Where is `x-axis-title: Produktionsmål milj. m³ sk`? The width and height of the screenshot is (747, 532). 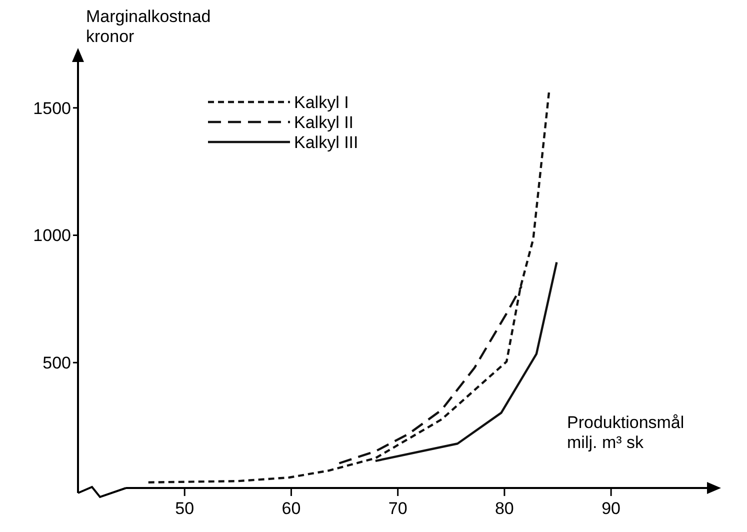 x-axis-title: Produktionsmål milj. m³ sk is located at coordinates (625, 432).